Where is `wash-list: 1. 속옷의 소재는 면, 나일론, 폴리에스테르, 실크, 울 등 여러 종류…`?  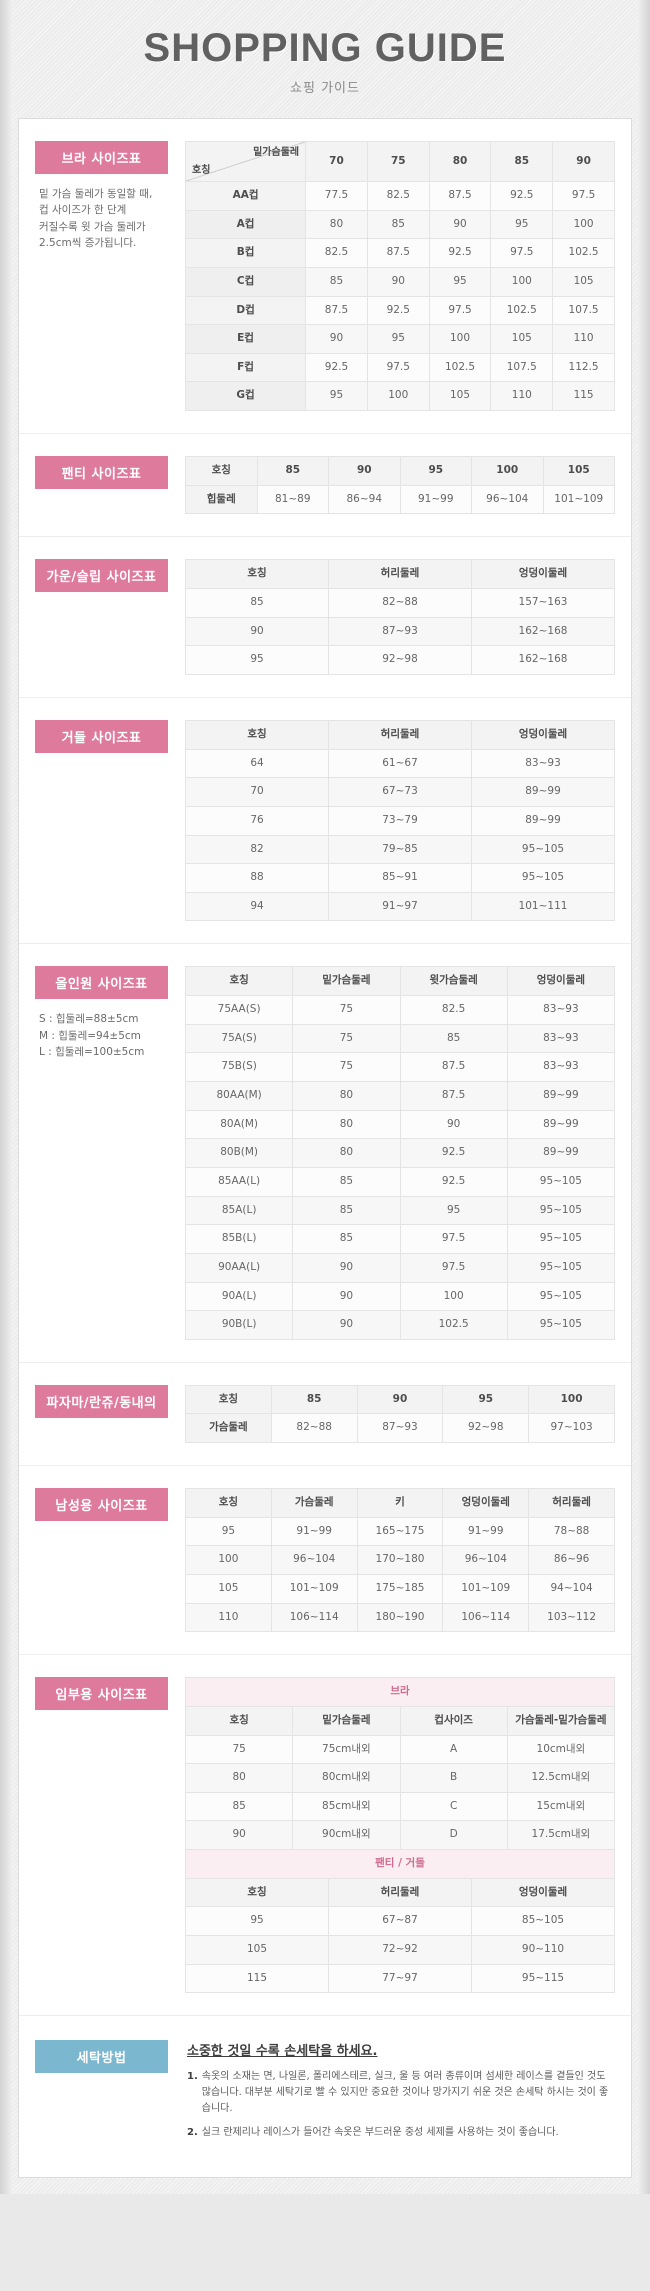
wash-list: 1. 속옷의 소재는 면, 나일론, 폴리에스테르, 실크, 울 등 여러 종류… is located at coordinates (401, 2105).